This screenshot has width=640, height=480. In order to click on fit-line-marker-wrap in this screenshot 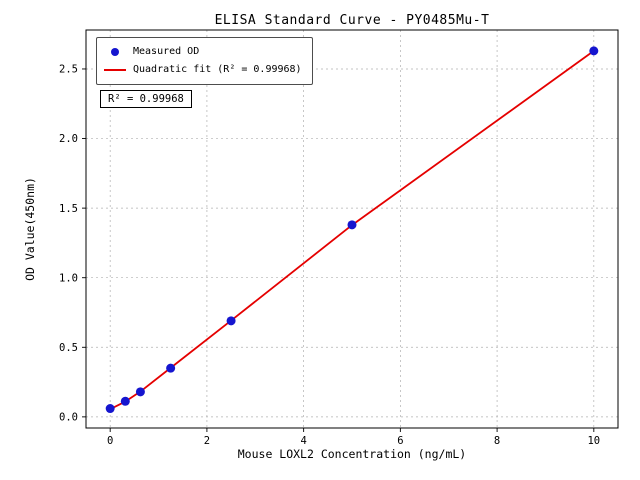, I will do `click(115, 70)`.